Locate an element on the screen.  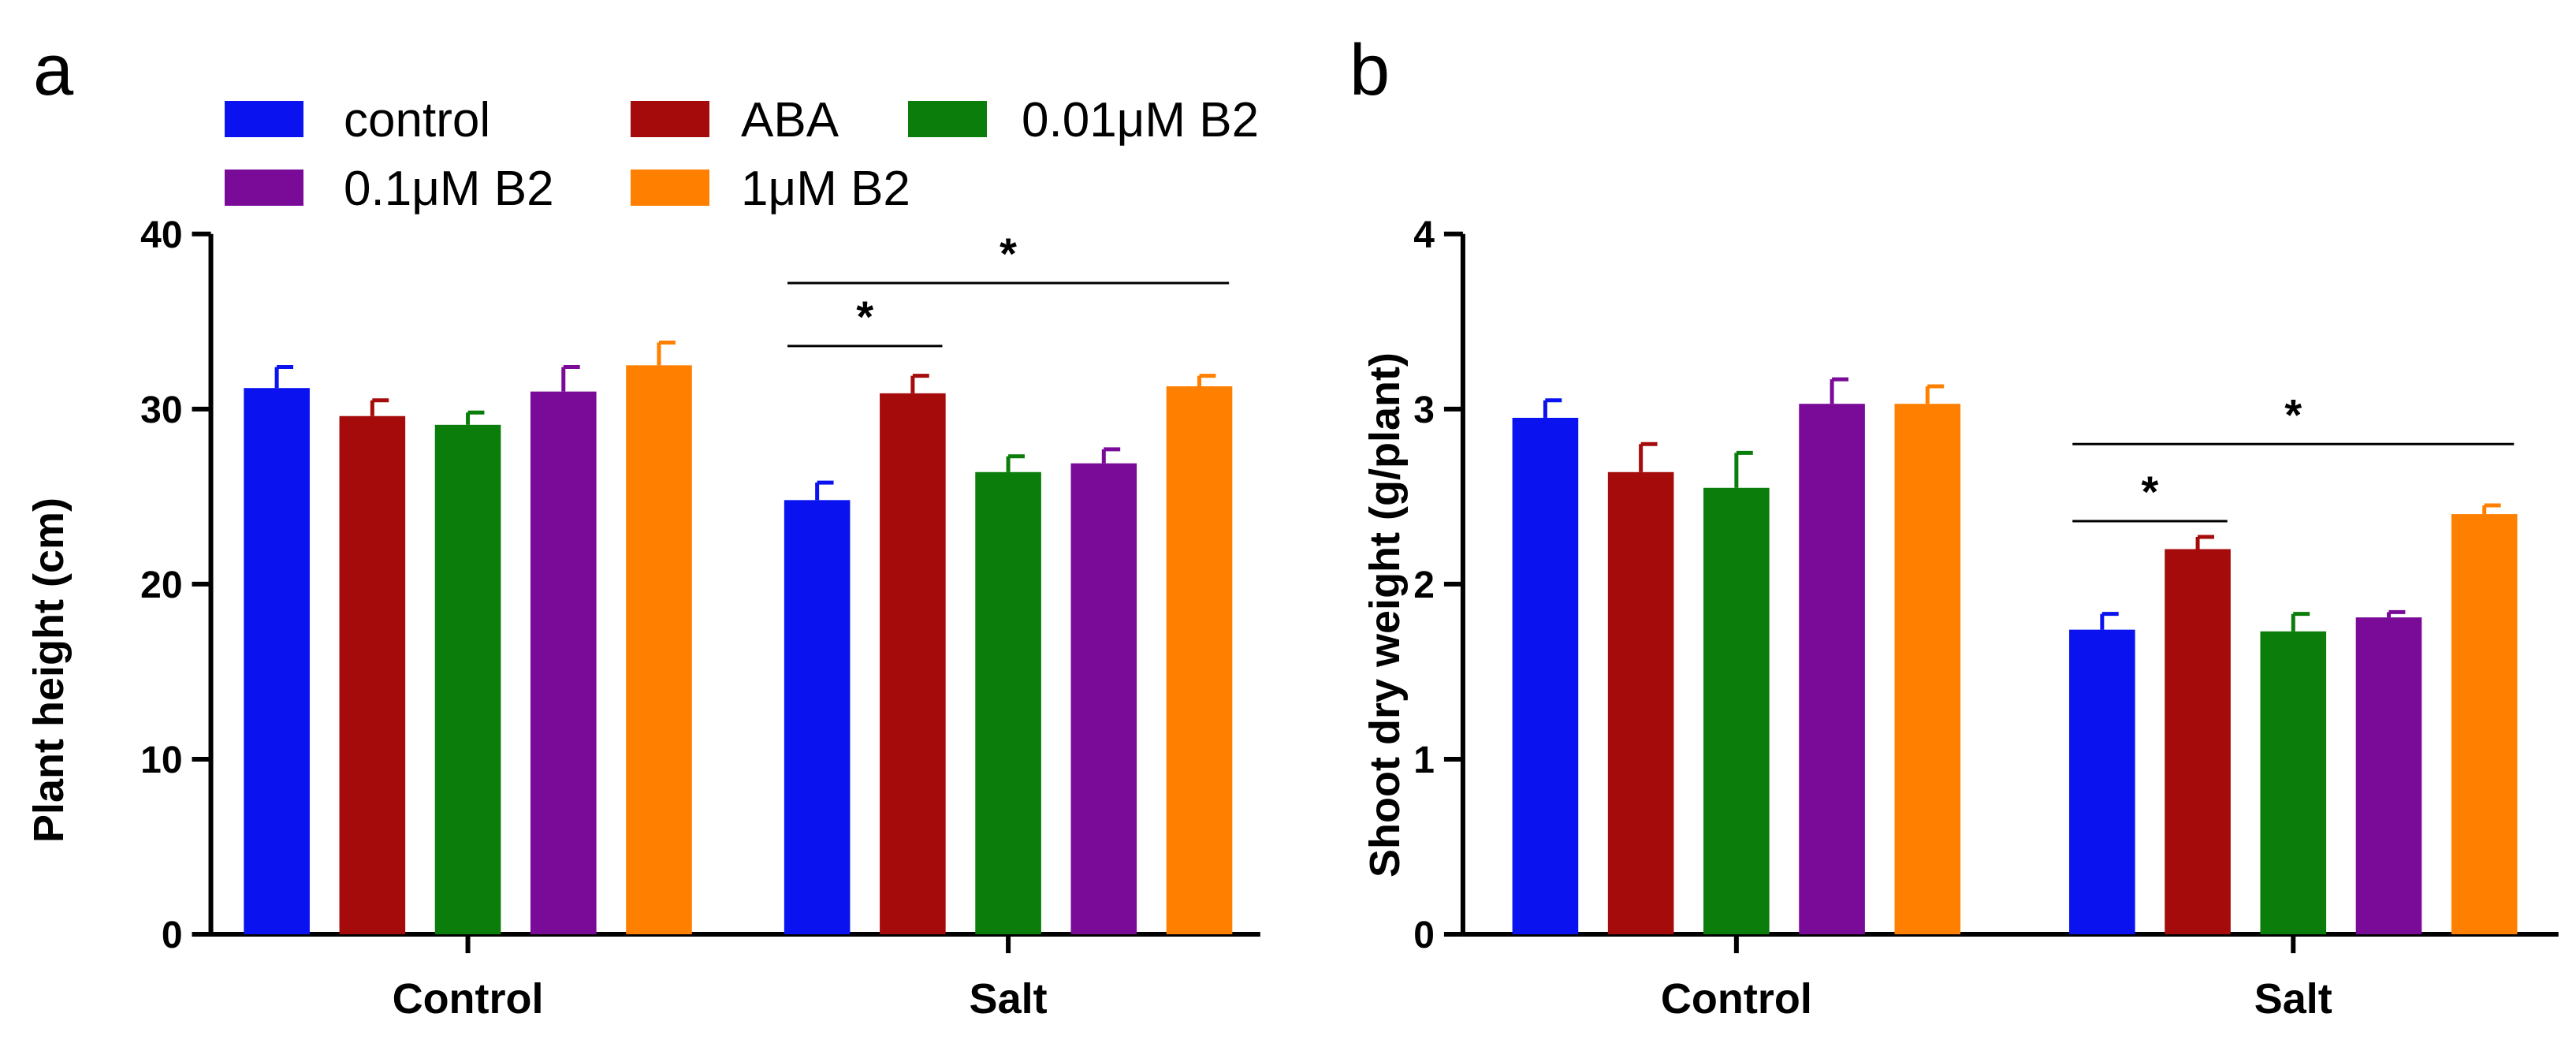
legend-label-aba: ABA is located at coordinates (790, 120).